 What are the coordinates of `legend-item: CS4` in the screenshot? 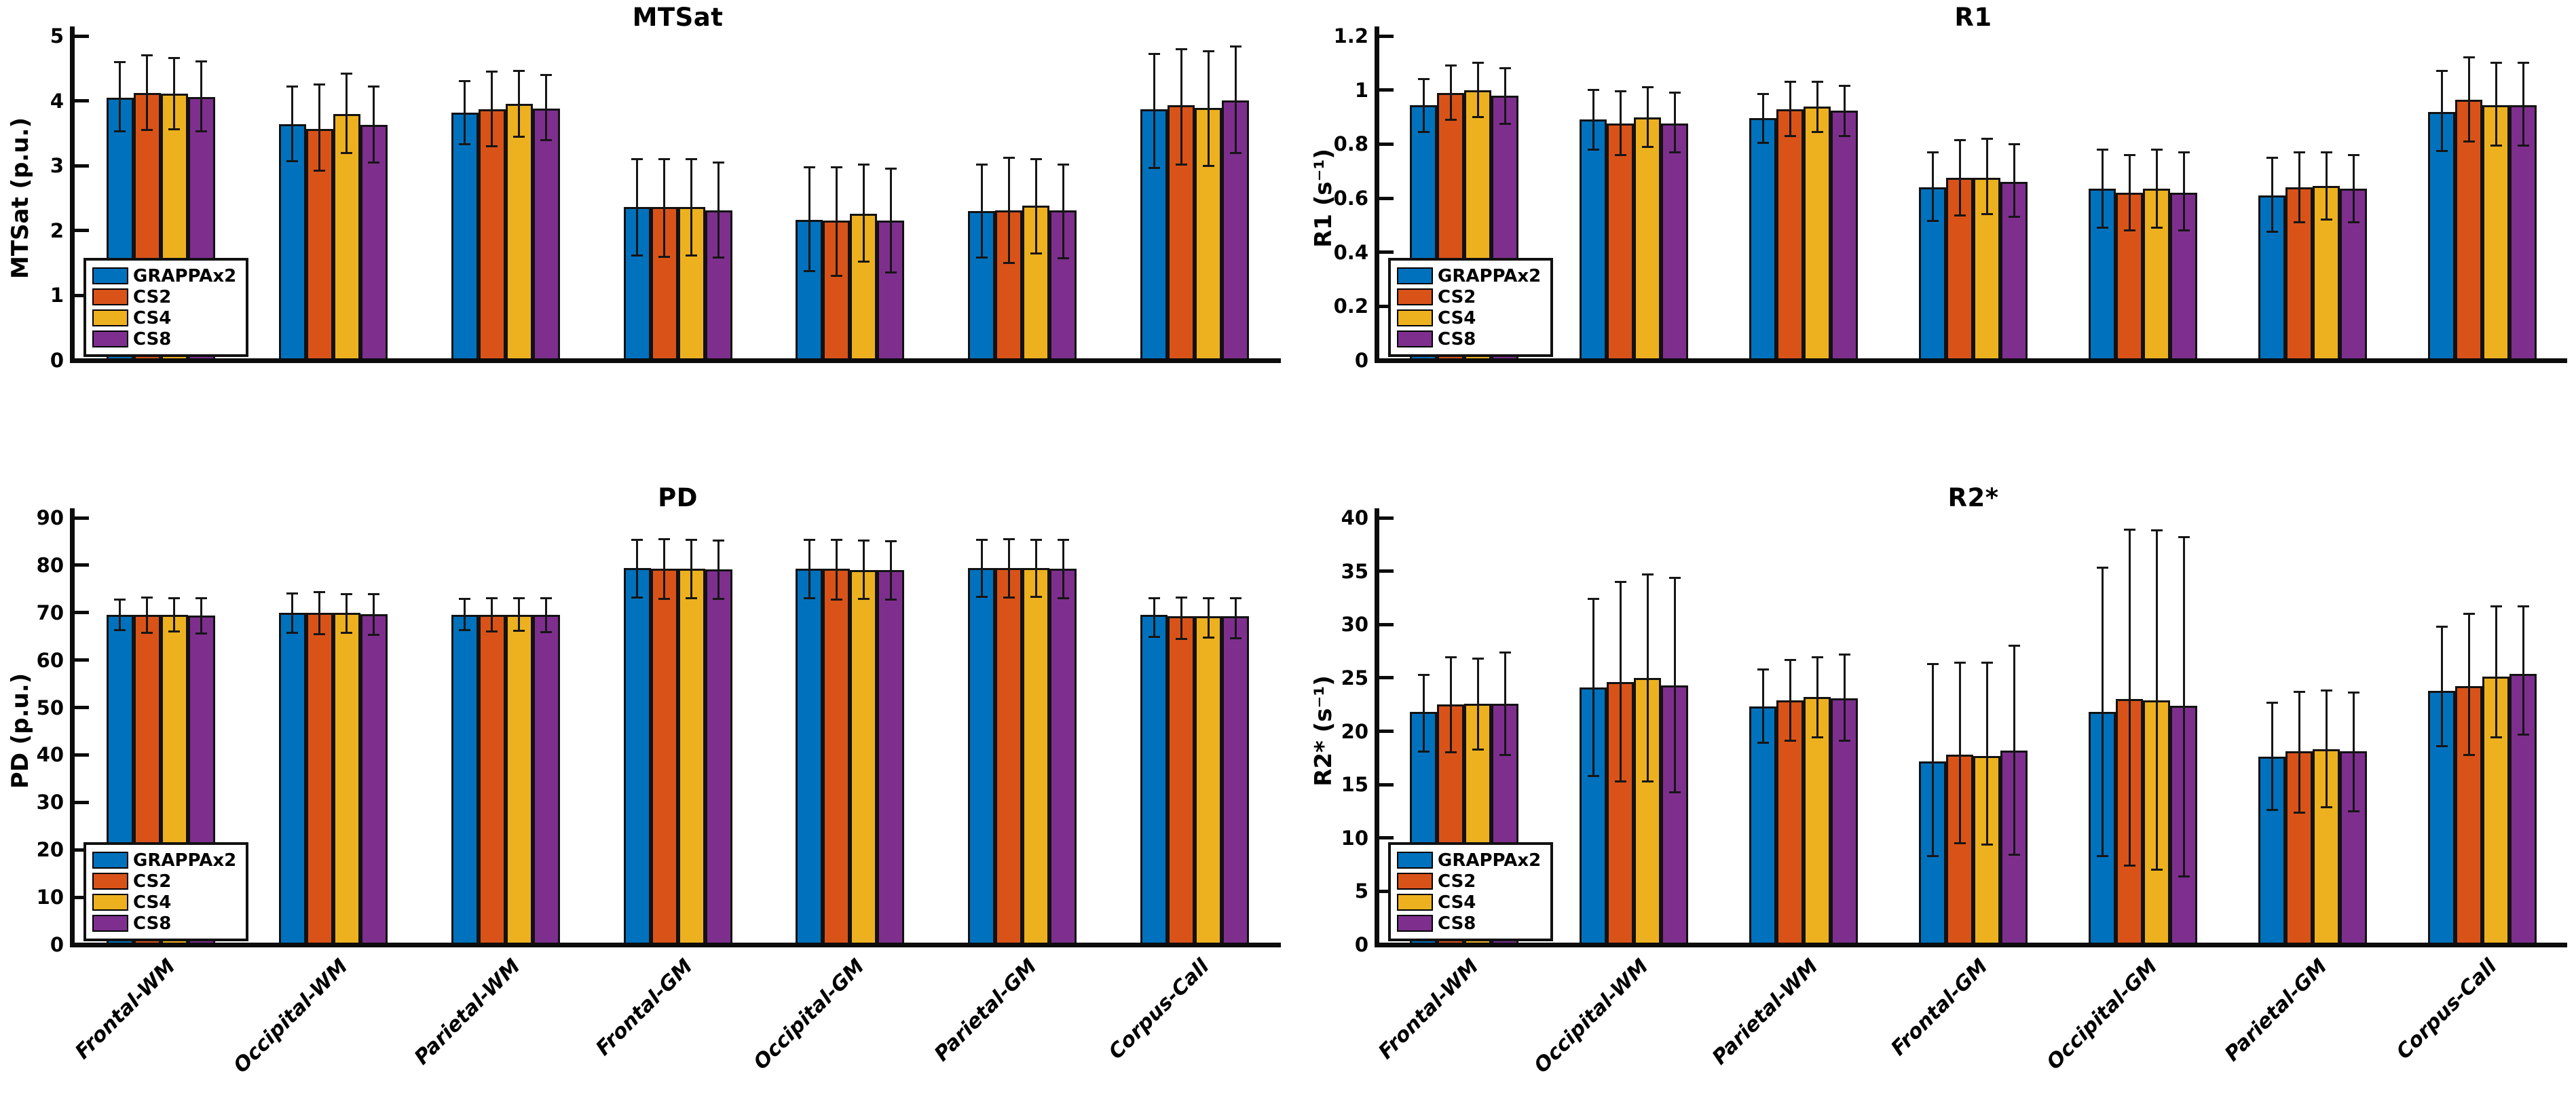 It's located at (164, 317).